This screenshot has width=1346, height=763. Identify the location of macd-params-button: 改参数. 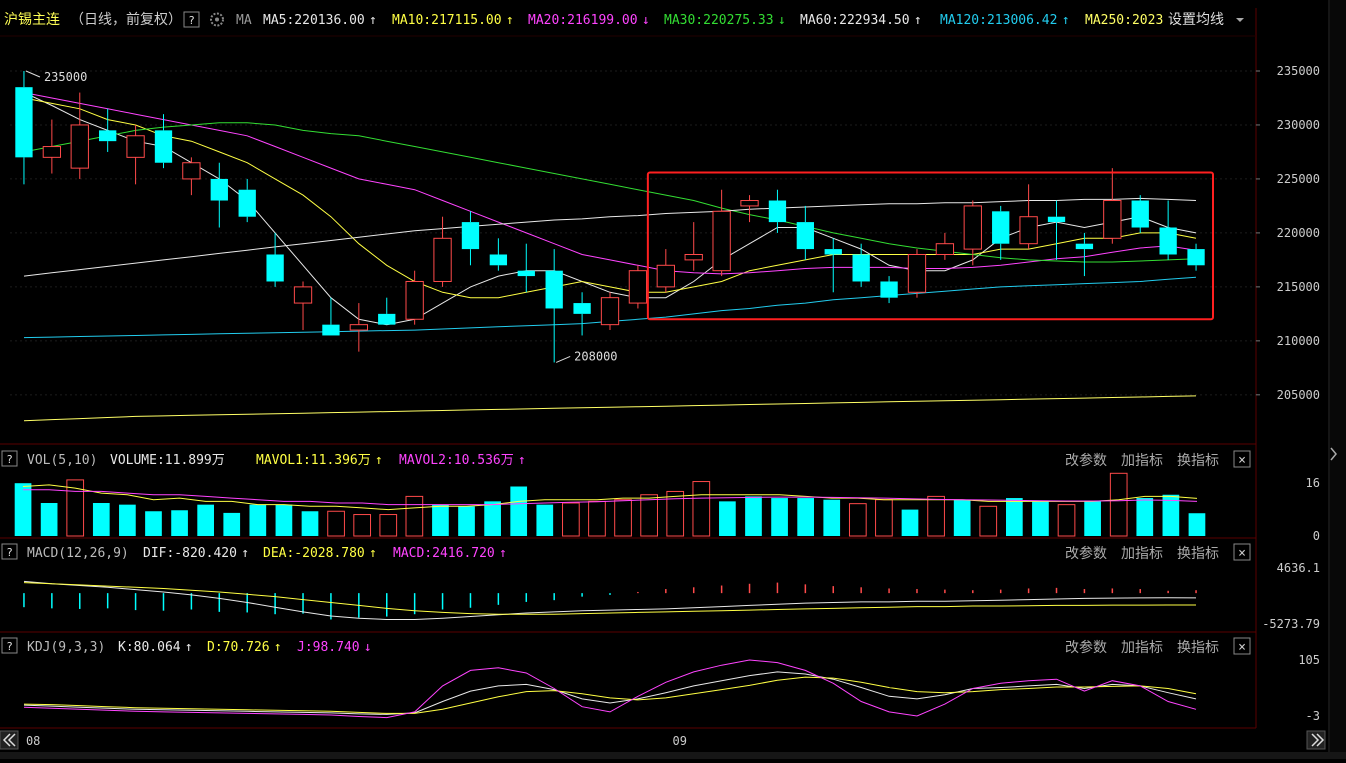
(1086, 553).